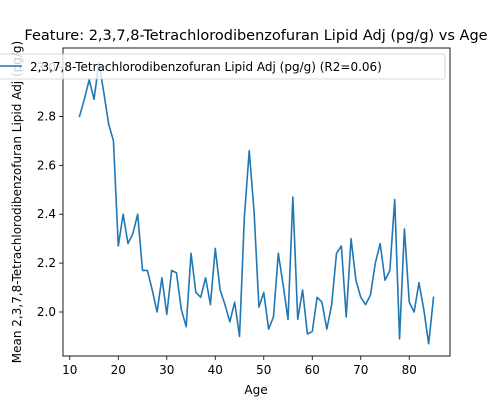 The width and height of the screenshot is (500, 400). What do you see at coordinates (239, 366) in the screenshot?
I see `x-axis: 10 20 30 40 50 60 70 80` at bounding box center [239, 366].